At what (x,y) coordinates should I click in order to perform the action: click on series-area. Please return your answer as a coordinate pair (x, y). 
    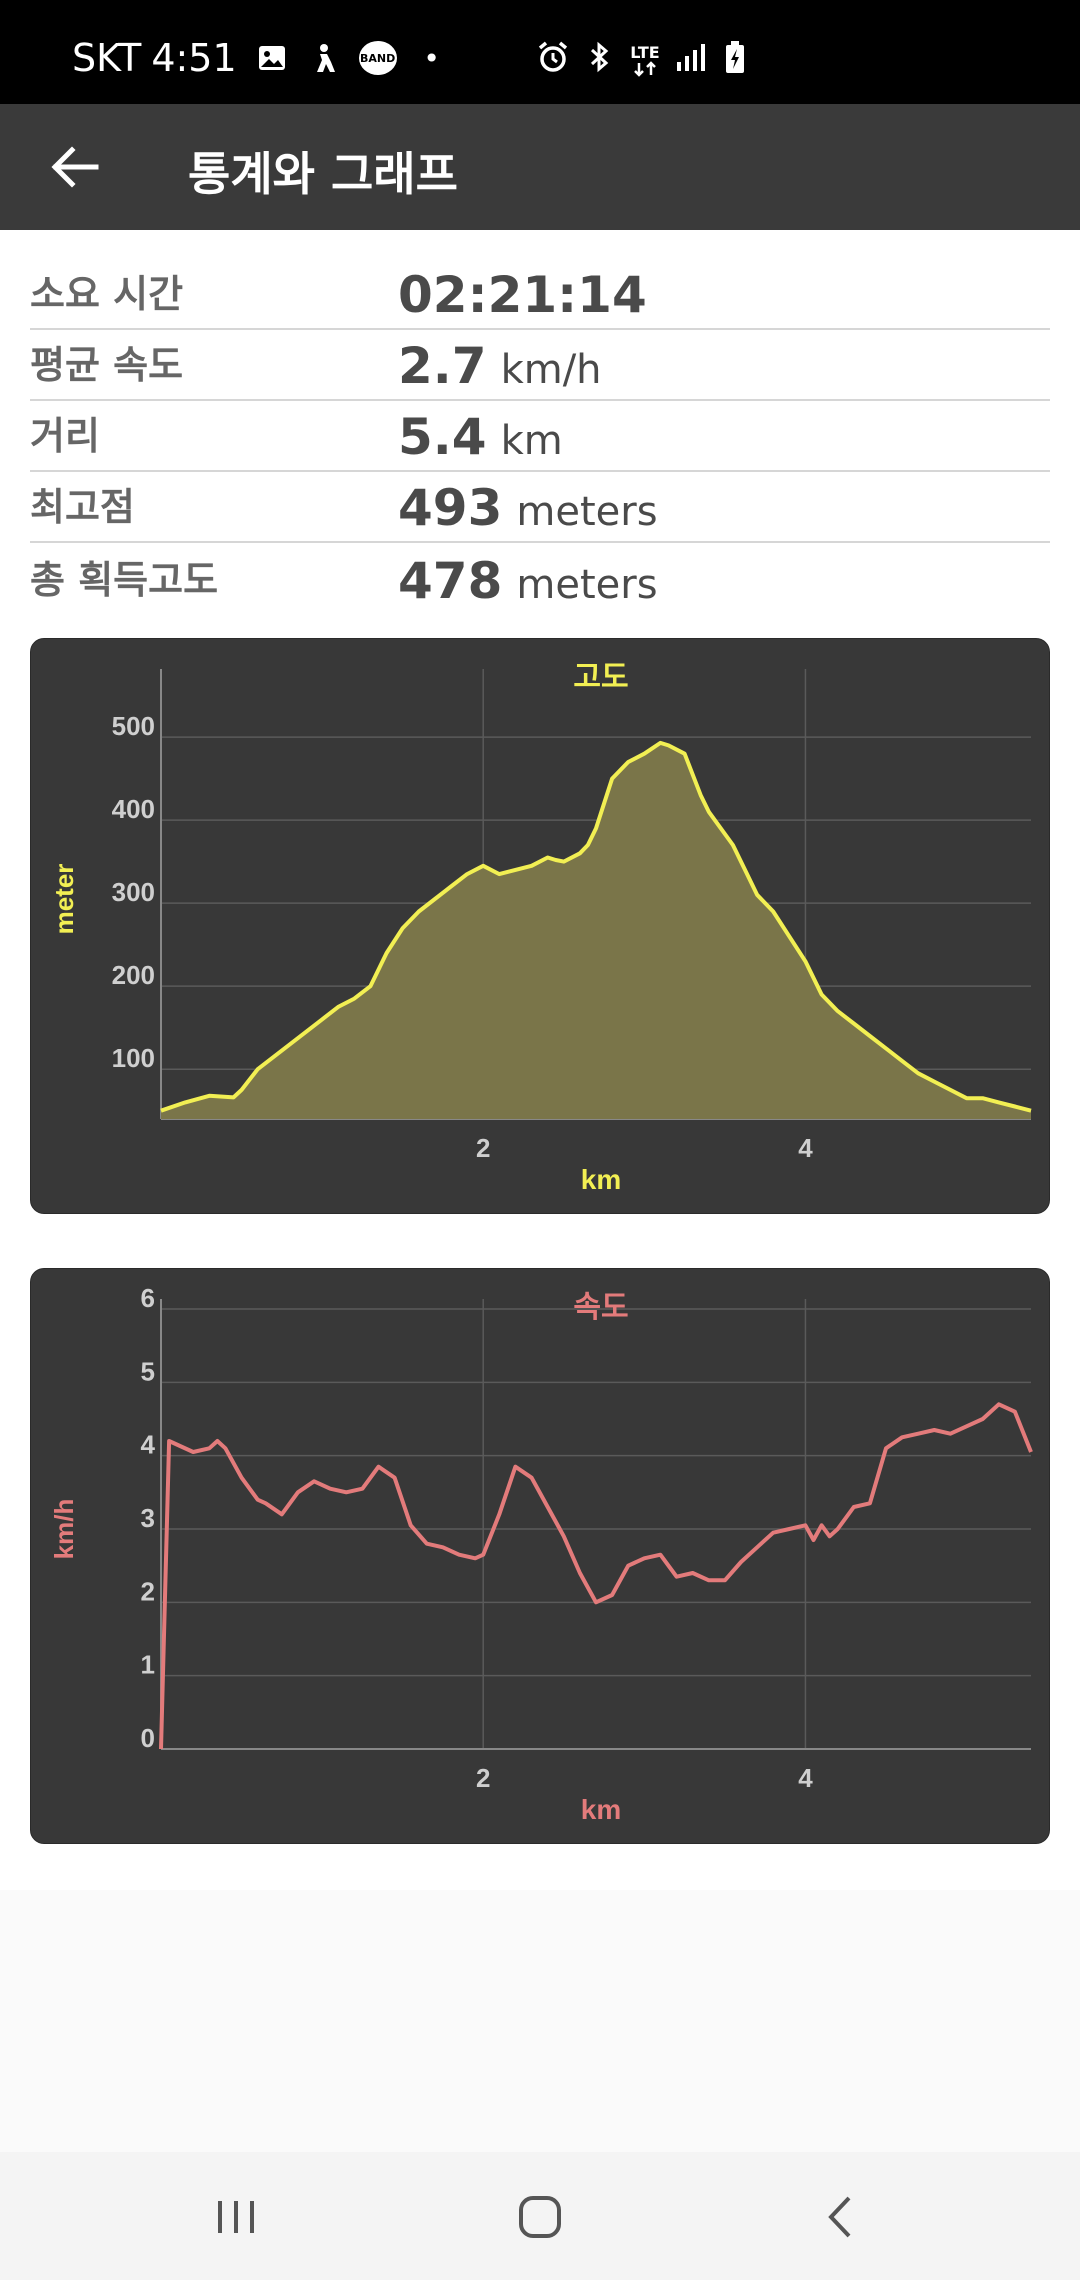
    Looking at the image, I should click on (596, 930).